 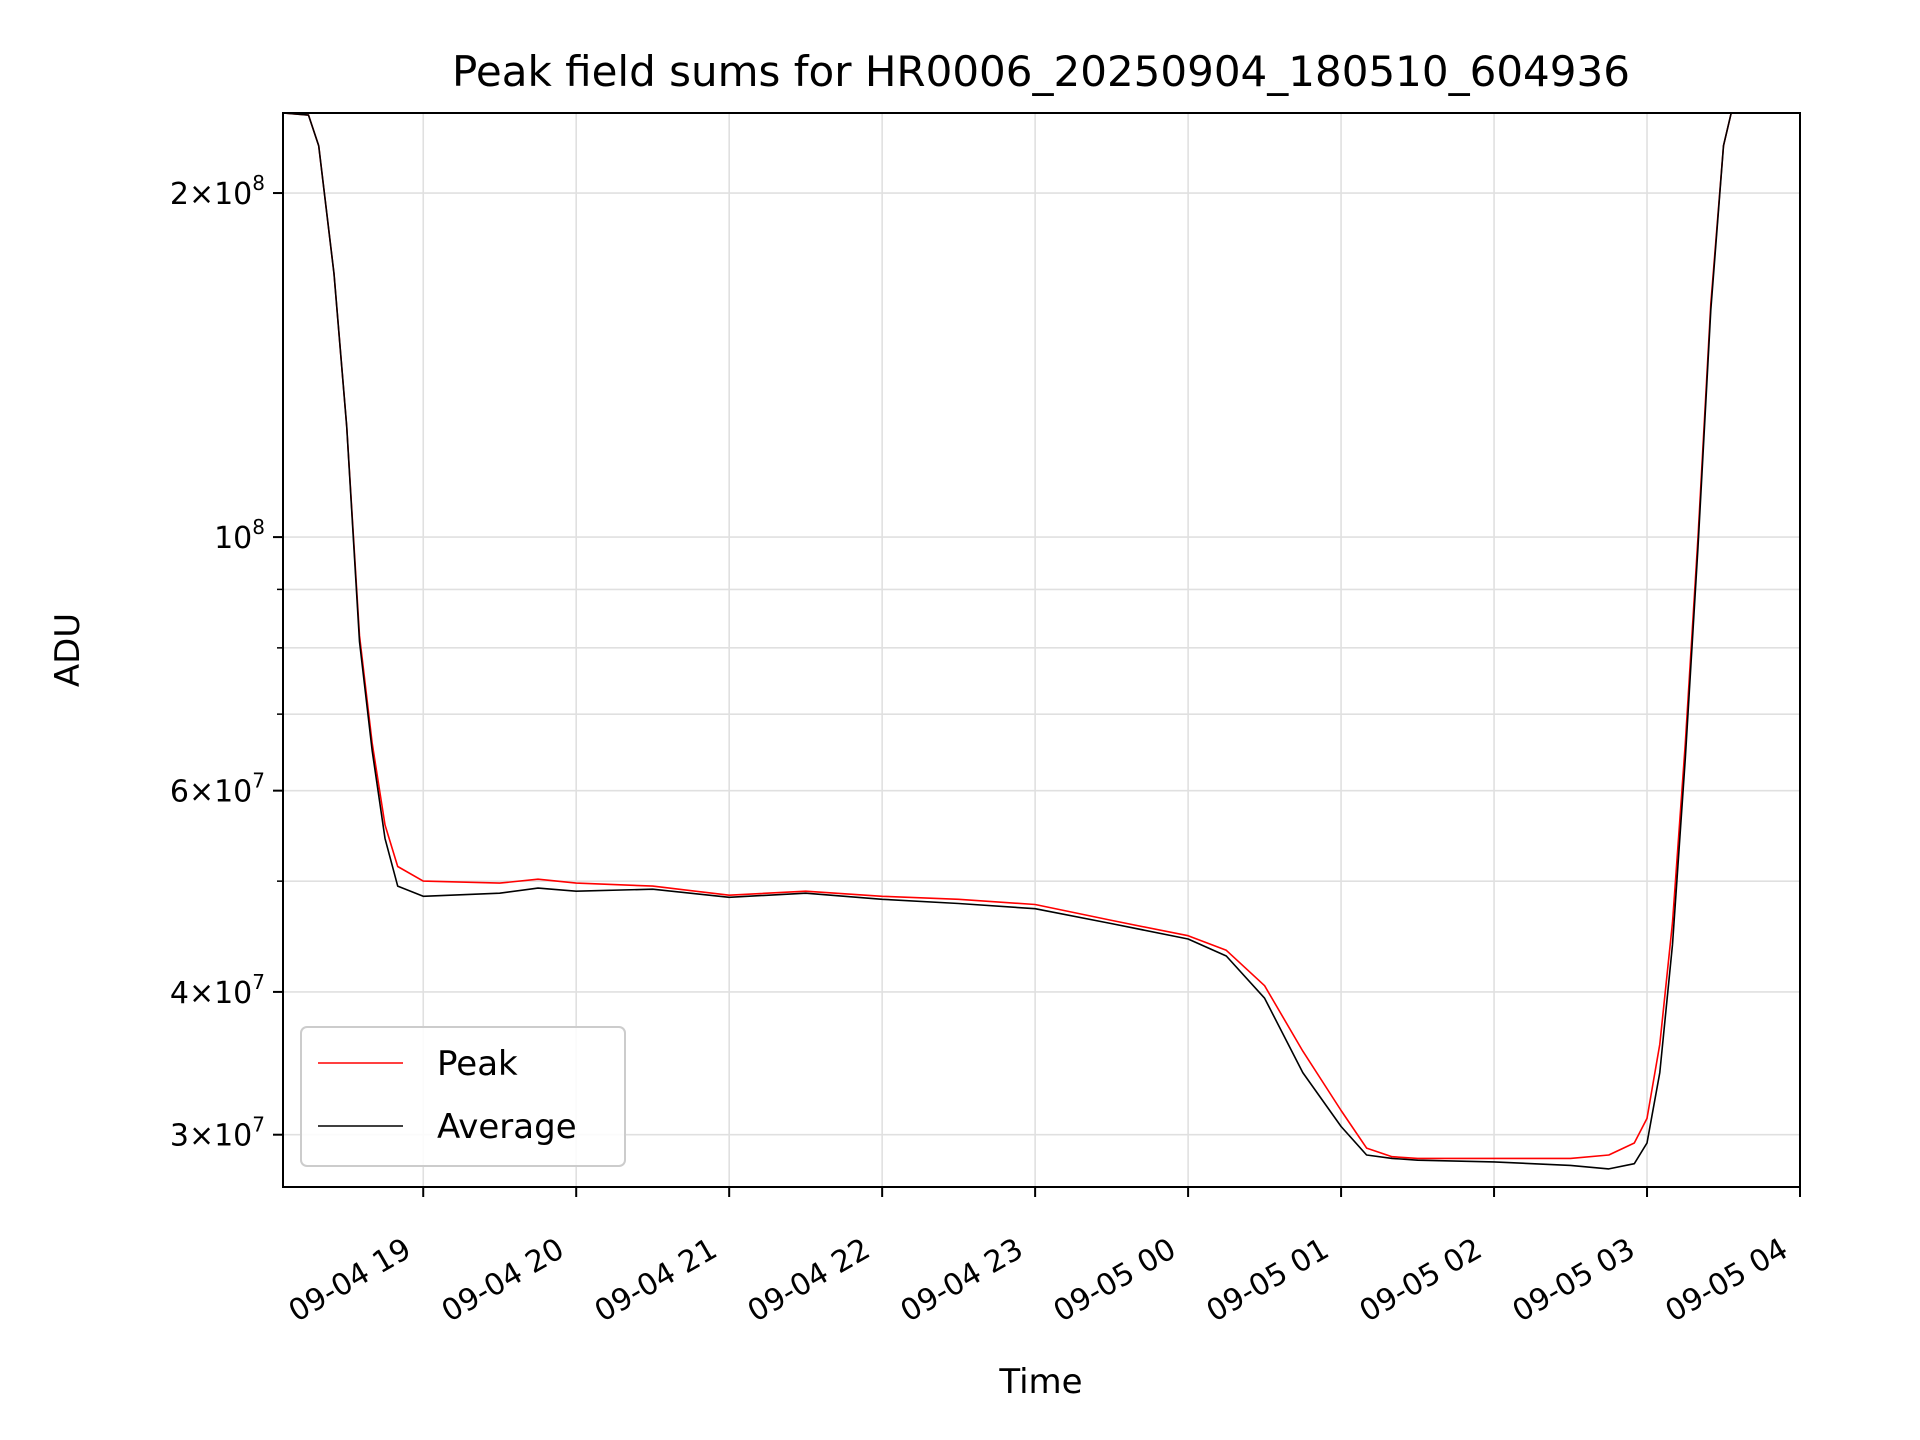 I want to click on y-tick-label: 3×107, so click(x=217, y=1133).